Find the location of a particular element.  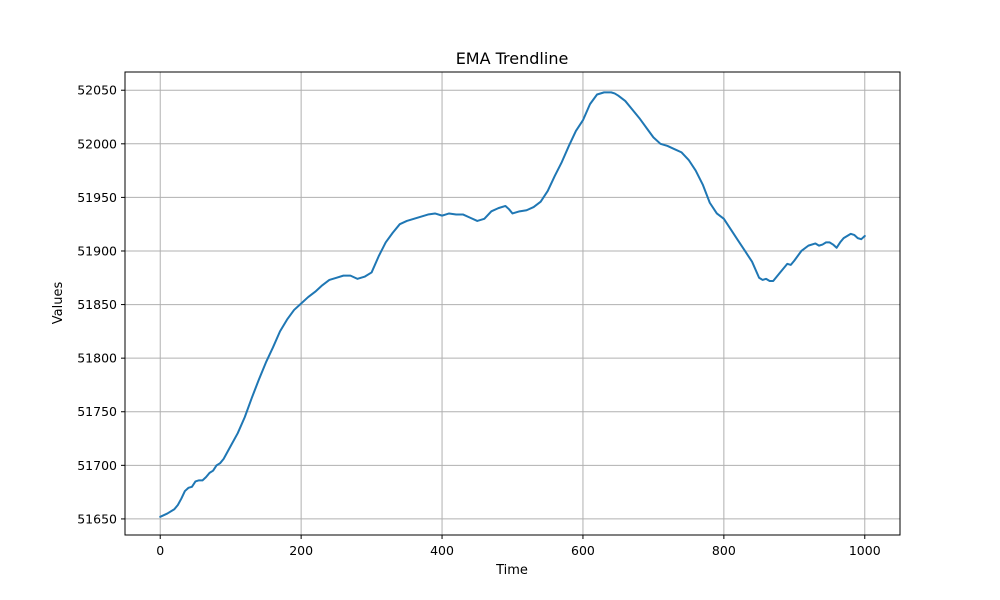

x-tick-label: 0 is located at coordinates (160, 550).